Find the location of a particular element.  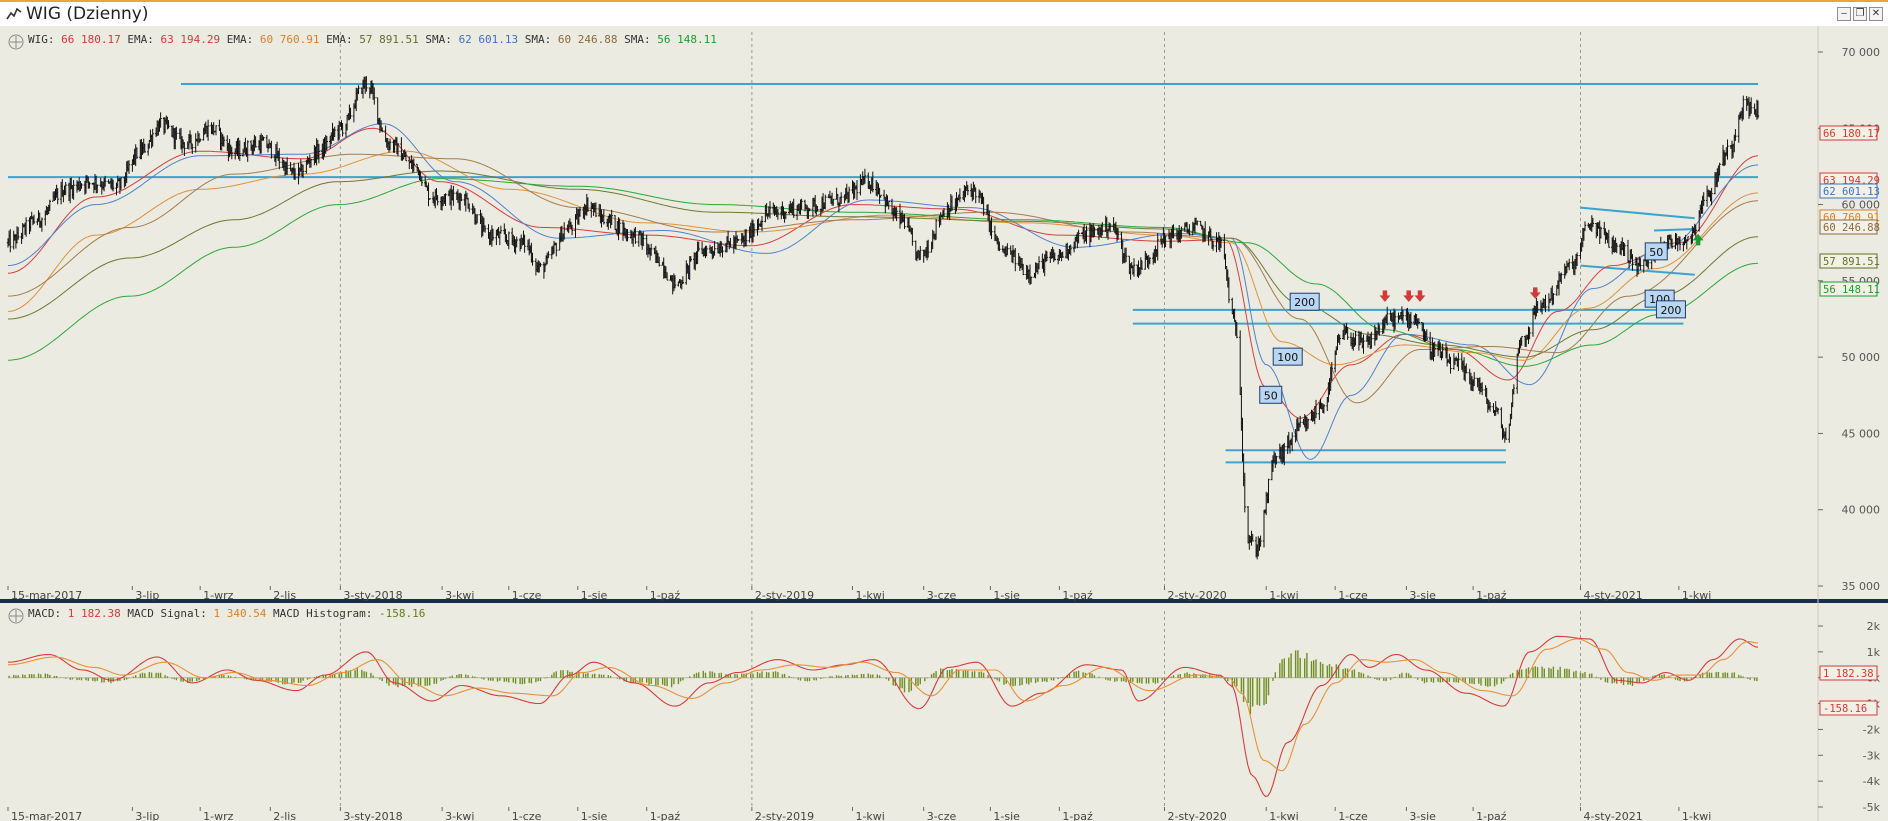

window-title: WIG (Dzienny) is located at coordinates (87, 14).